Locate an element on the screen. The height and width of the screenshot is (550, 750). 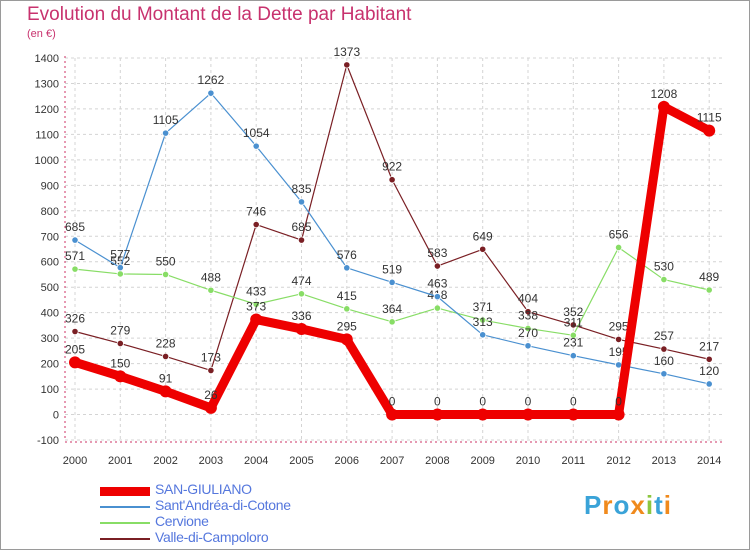
proxiti-logo: Proxiti is located at coordinates (628, 505).